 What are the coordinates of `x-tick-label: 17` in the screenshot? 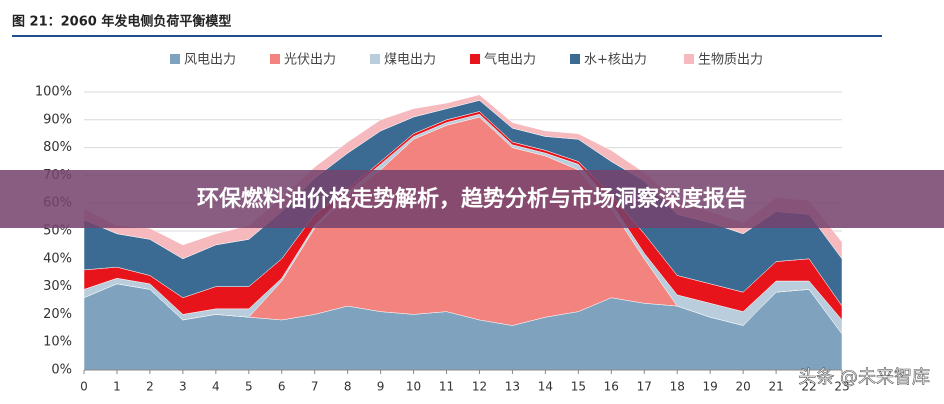 It's located at (644, 387).